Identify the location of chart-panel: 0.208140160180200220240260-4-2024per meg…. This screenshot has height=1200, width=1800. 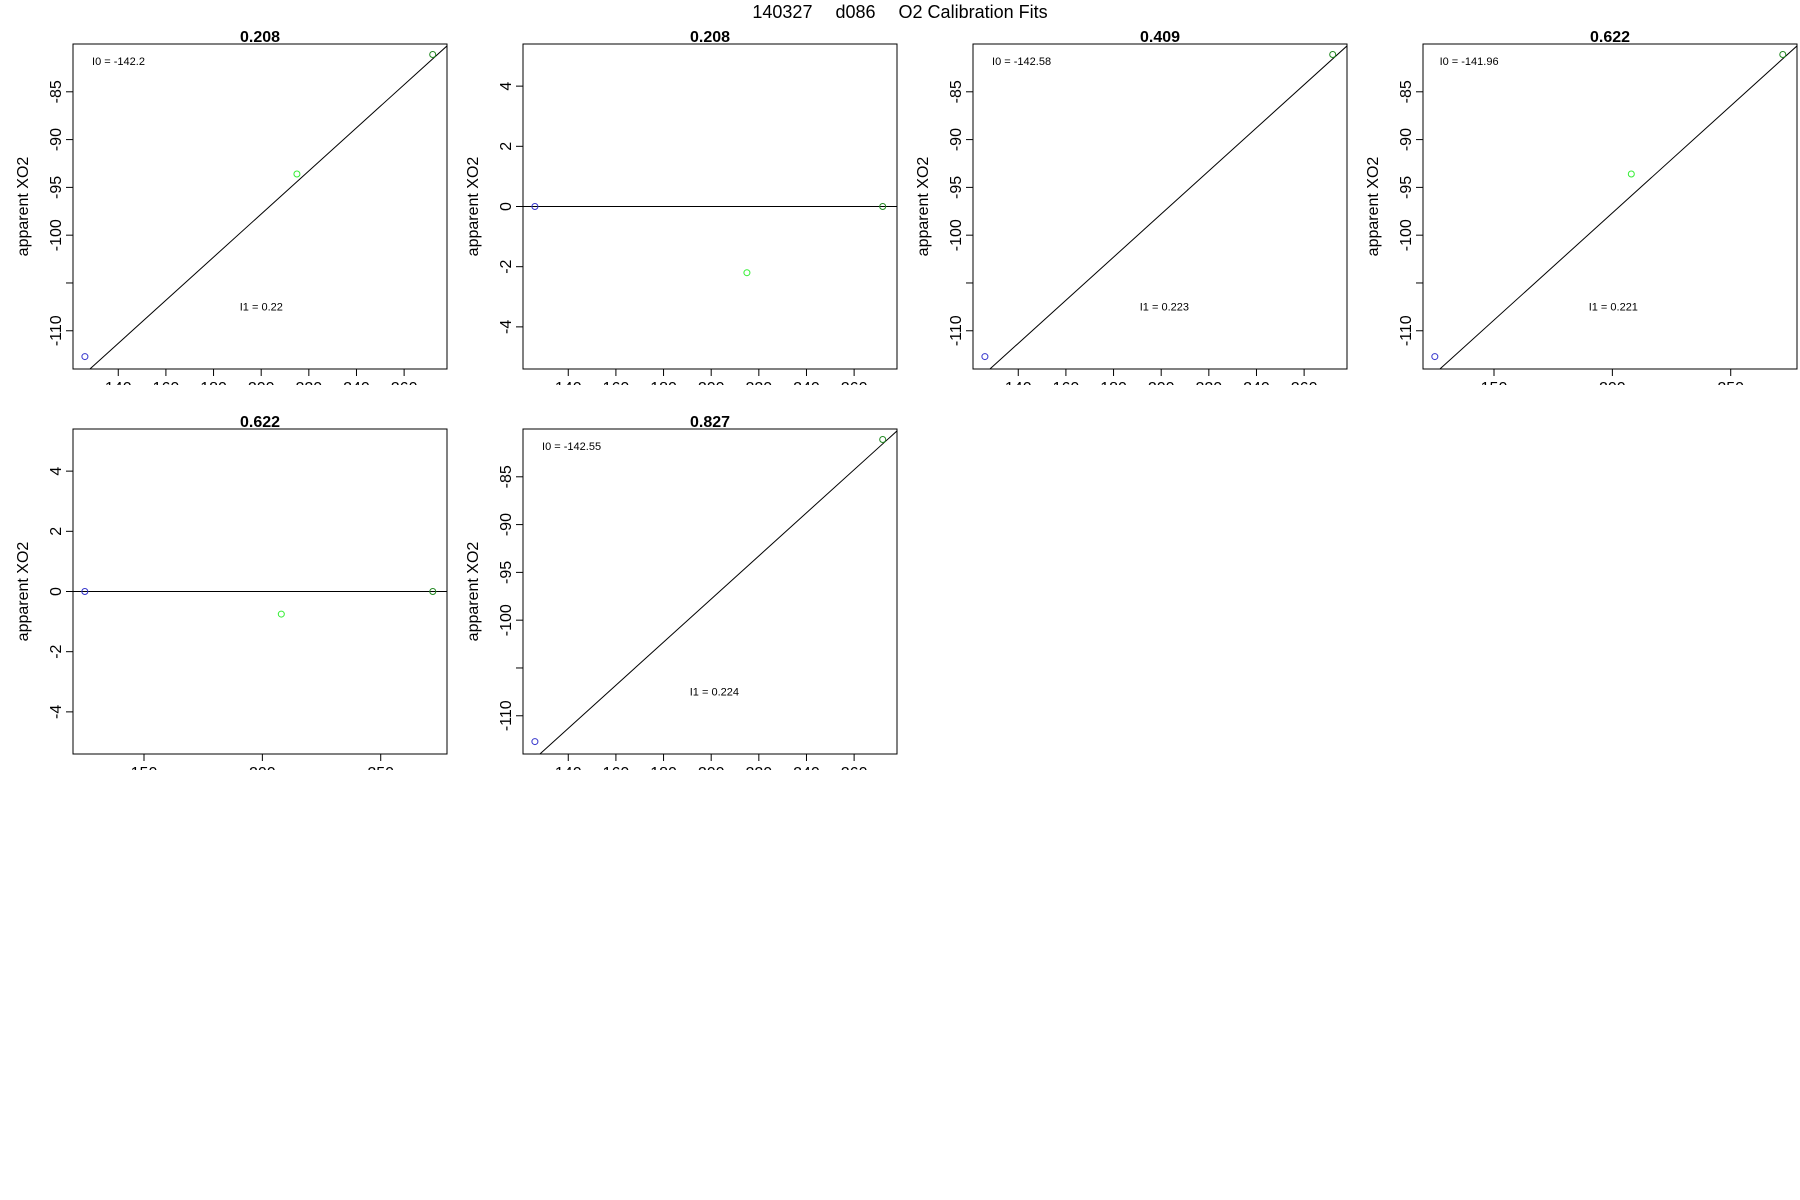
(675, 192).